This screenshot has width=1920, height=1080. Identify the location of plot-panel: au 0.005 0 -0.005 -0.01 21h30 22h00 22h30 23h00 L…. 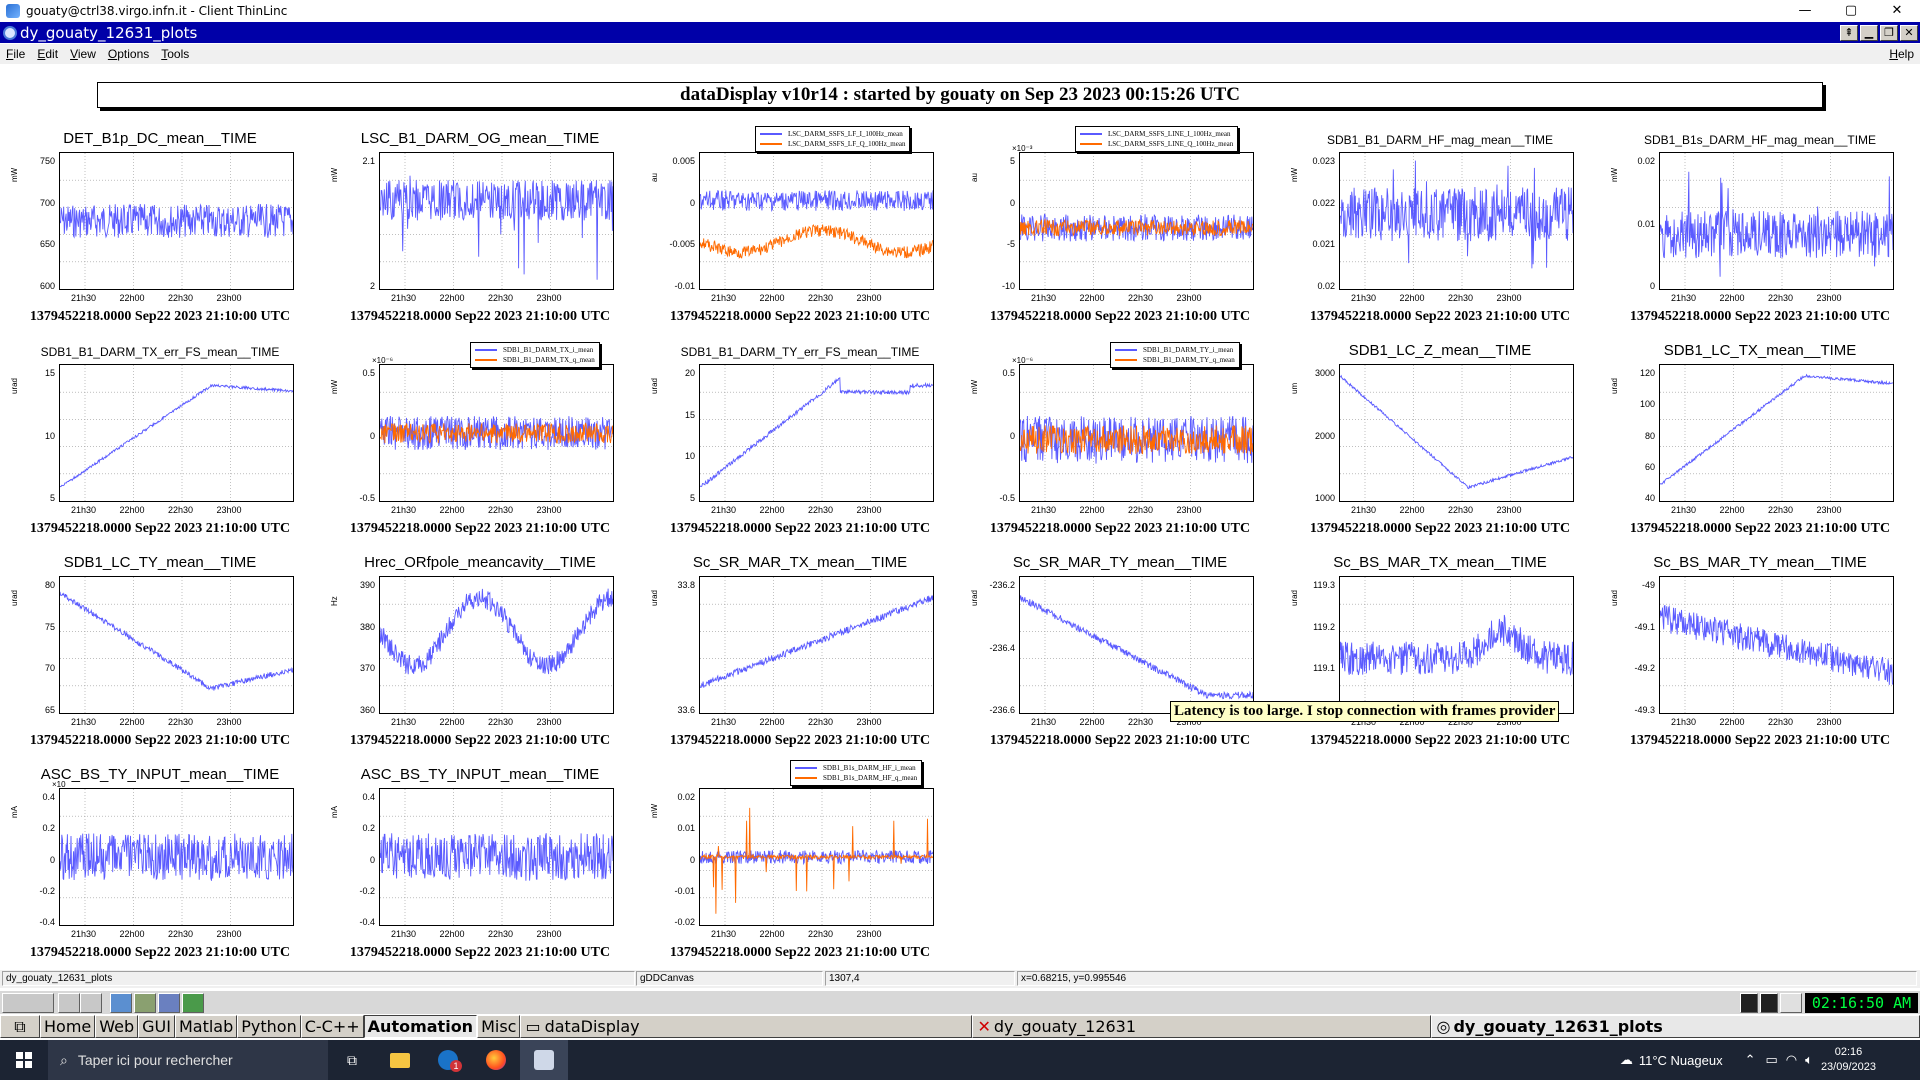
(800, 227).